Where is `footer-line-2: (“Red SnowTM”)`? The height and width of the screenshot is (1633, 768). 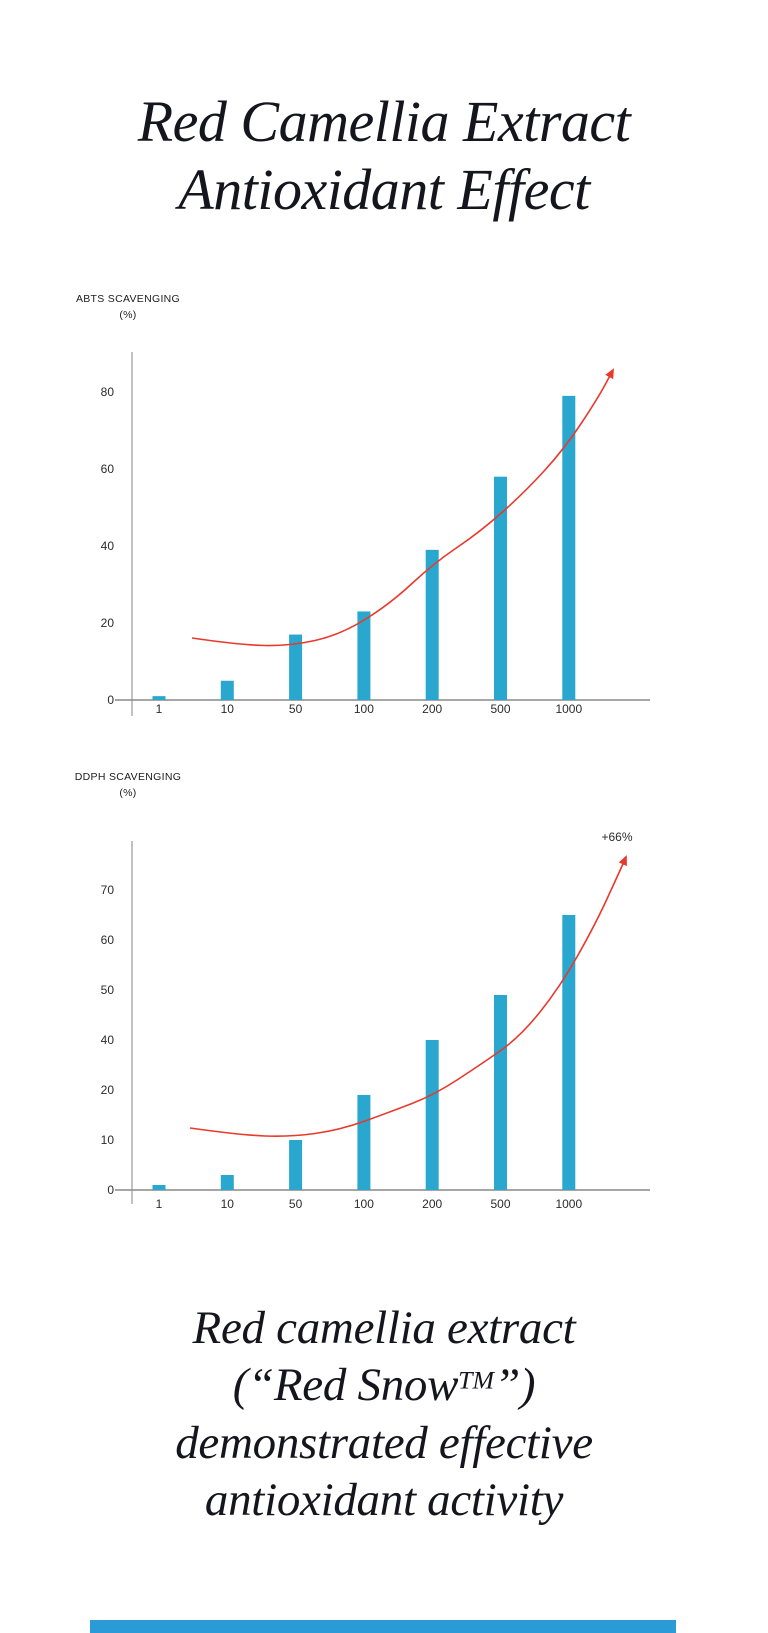
footer-line-2: (“Red SnowTM”) is located at coordinates (384, 1385).